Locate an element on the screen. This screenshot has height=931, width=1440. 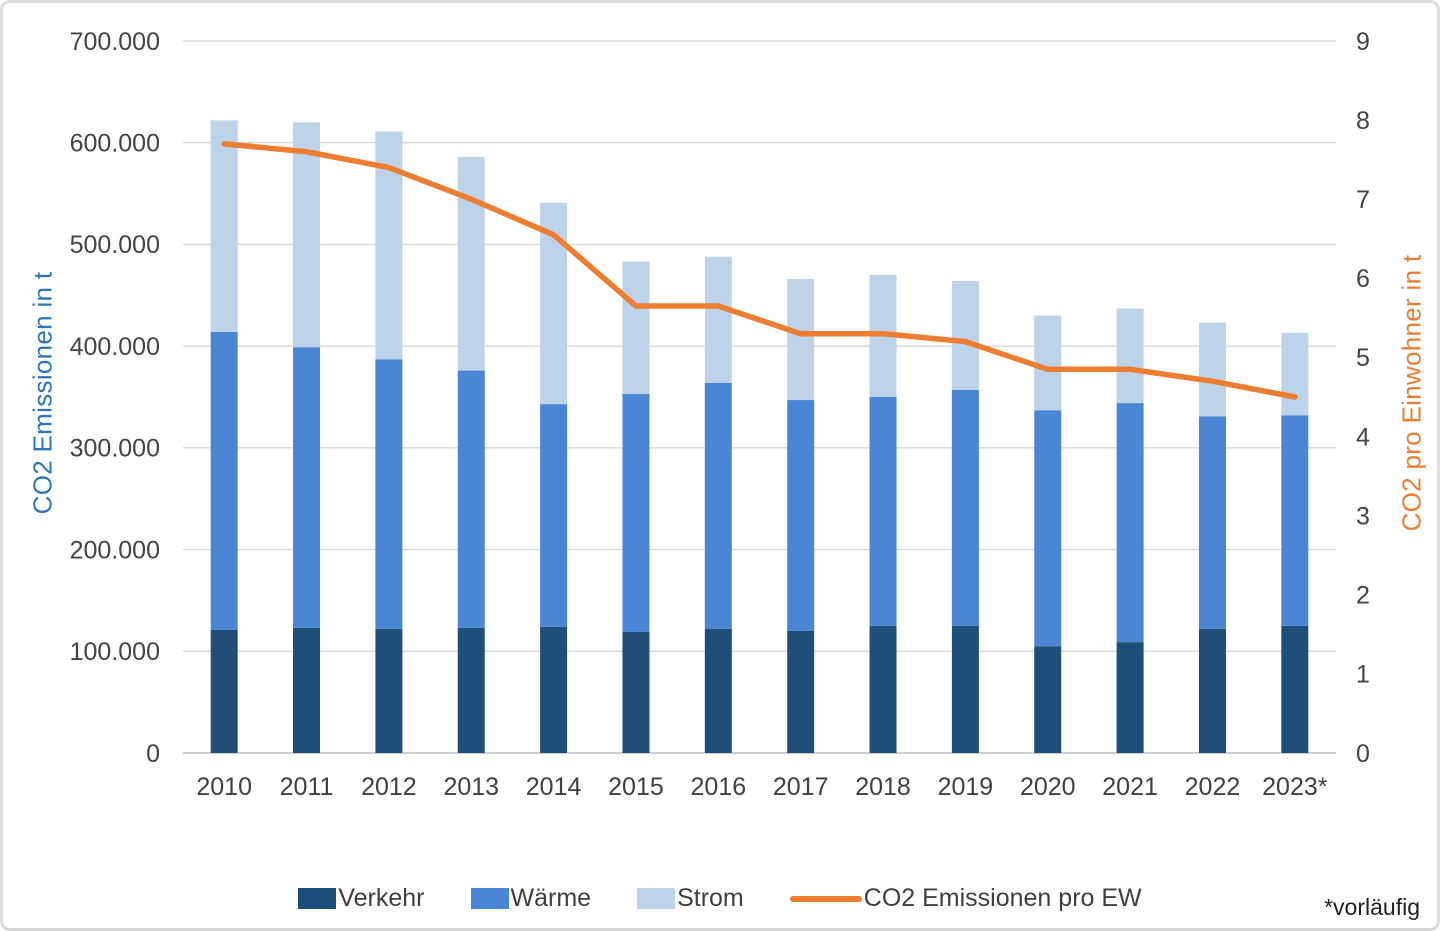
legend-label-waerme: Wärme is located at coordinates (551, 898).